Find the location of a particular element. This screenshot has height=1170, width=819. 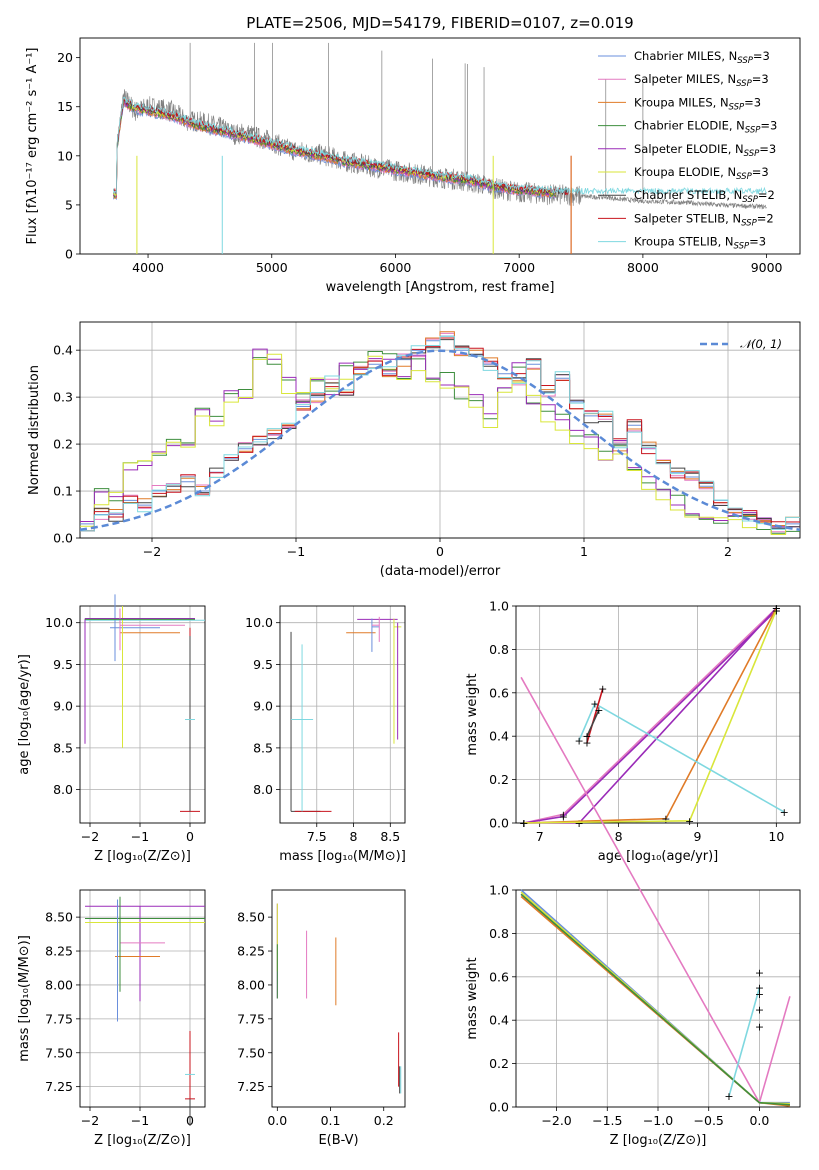

legend-label-1: Chabrier MILES, NSSP=3 is located at coordinates (702, 57).